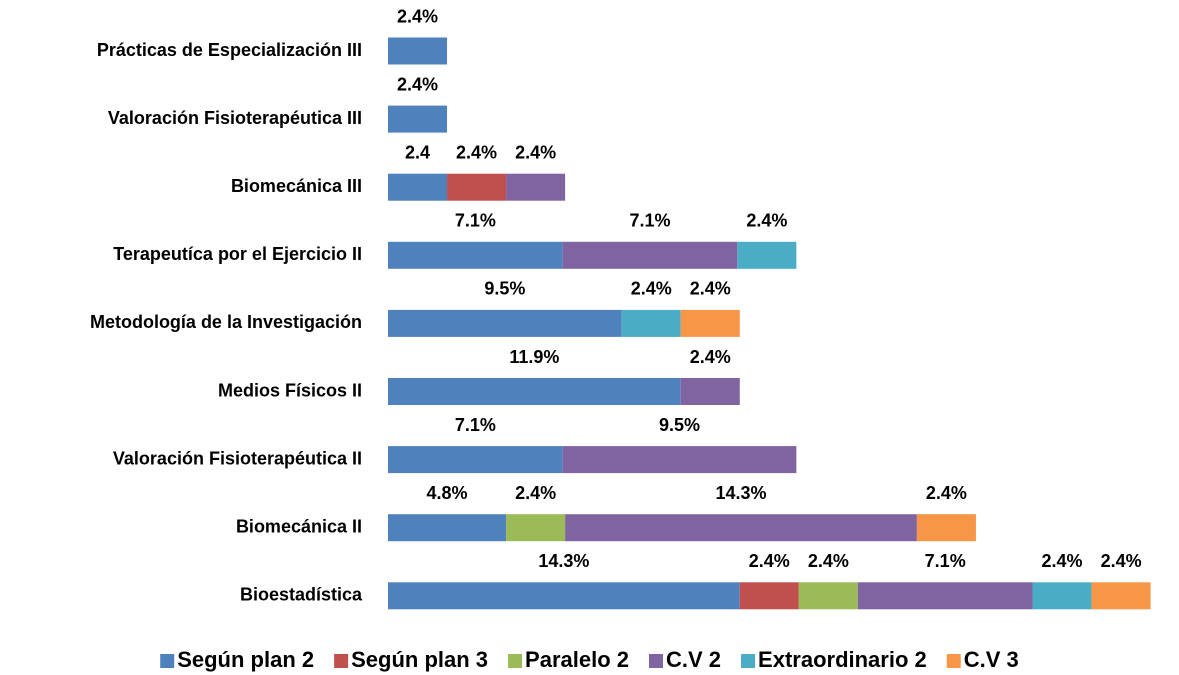 The image size is (1179, 675). Describe the element at coordinates (991, 659) in the screenshot. I see `legend-label: C.V 3` at that location.